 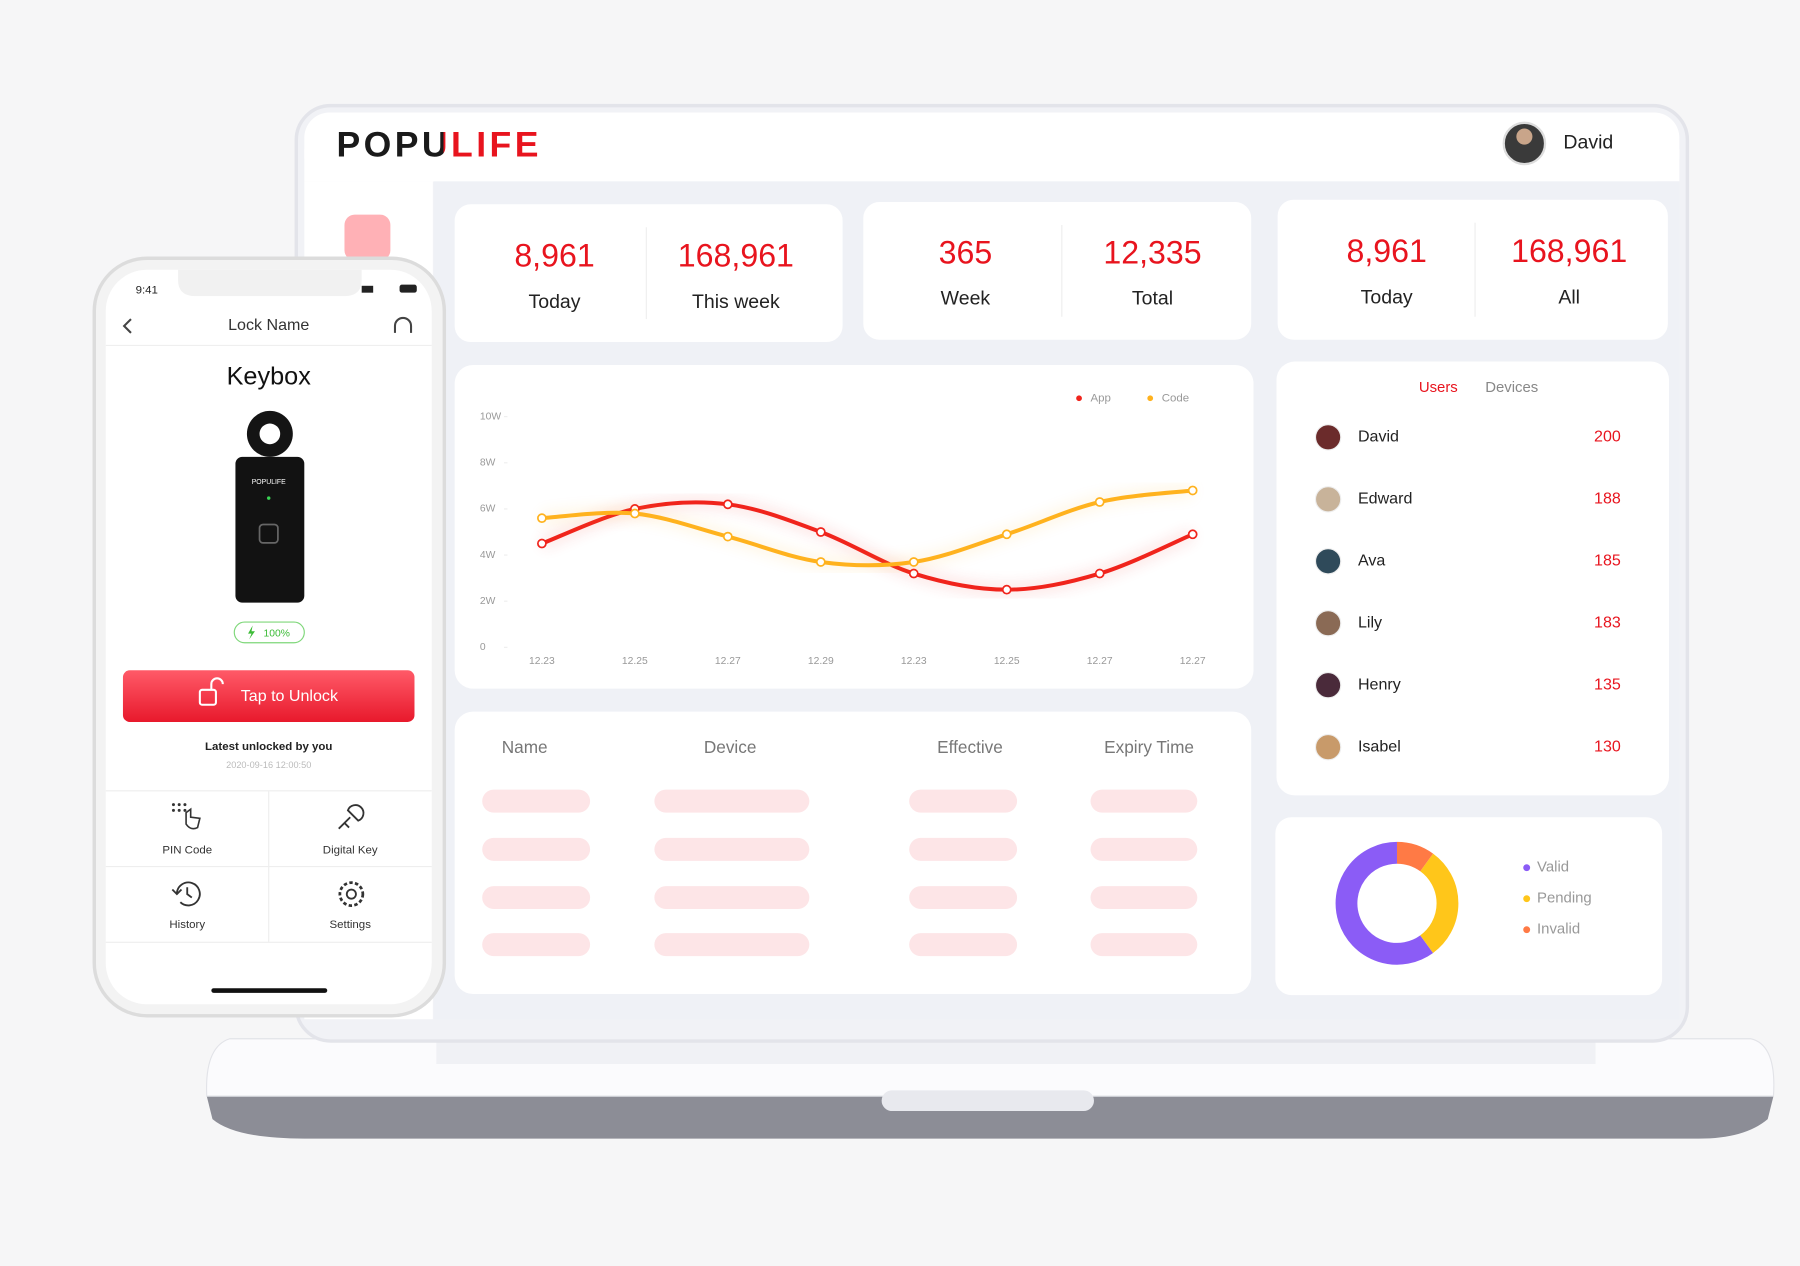 I want to click on legend-label: Valid, so click(x=1553, y=867).